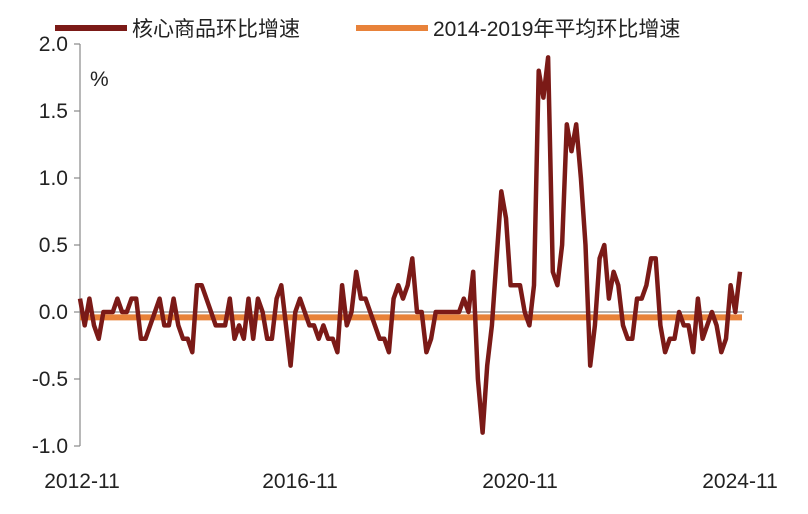  What do you see at coordinates (53, 111) in the screenshot?
I see `y-tick-label: 1.5` at bounding box center [53, 111].